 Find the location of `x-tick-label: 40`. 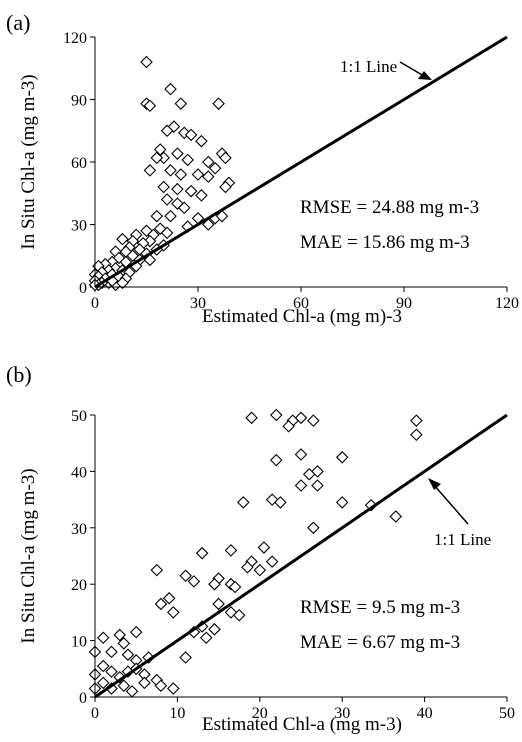

x-tick-label: 40 is located at coordinates (425, 713).